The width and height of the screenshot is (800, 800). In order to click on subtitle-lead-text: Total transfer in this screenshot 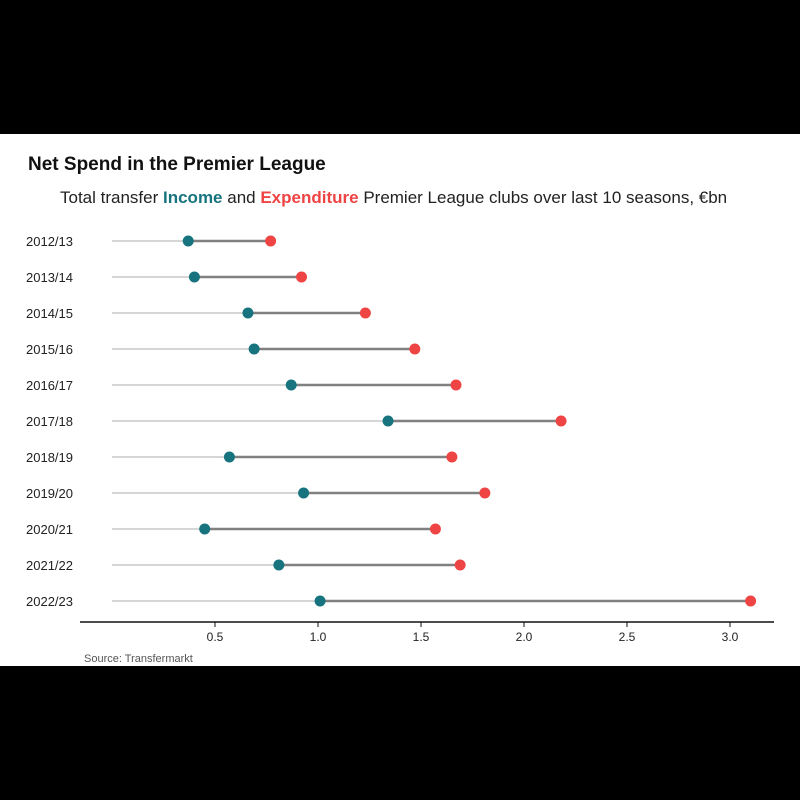, I will do `click(111, 197)`.